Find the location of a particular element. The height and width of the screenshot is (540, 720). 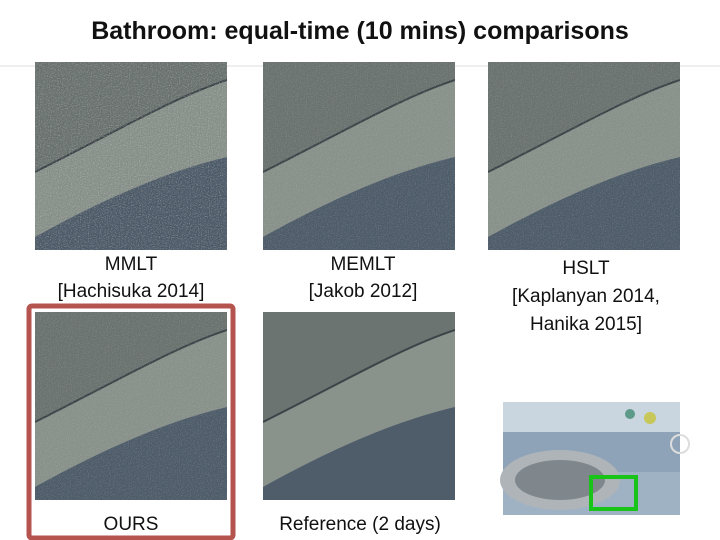

scene-thumbnail is located at coordinates (595, 458).